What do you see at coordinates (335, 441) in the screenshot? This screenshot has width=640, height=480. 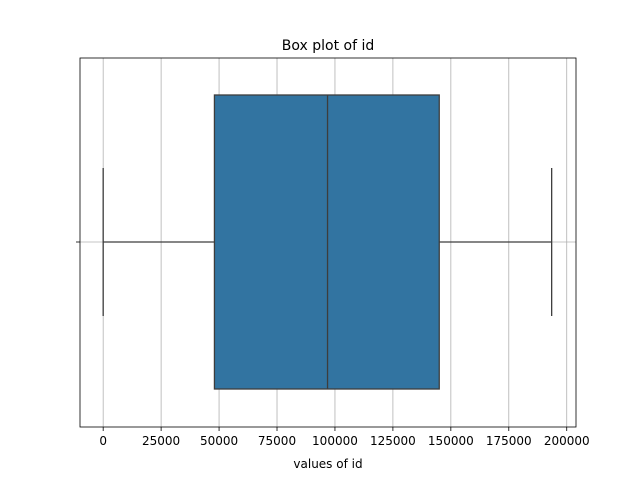 I see `x-tick-label: 100000` at bounding box center [335, 441].